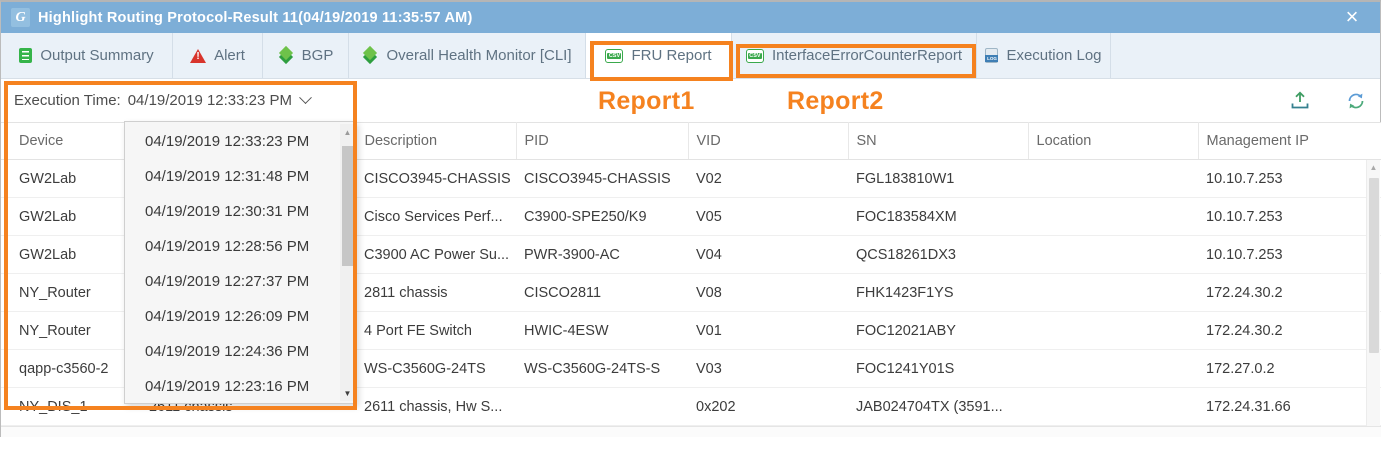  Describe the element at coordinates (1289, 406) in the screenshot. I see `cell-management-ip: 172.24.31.66` at that location.